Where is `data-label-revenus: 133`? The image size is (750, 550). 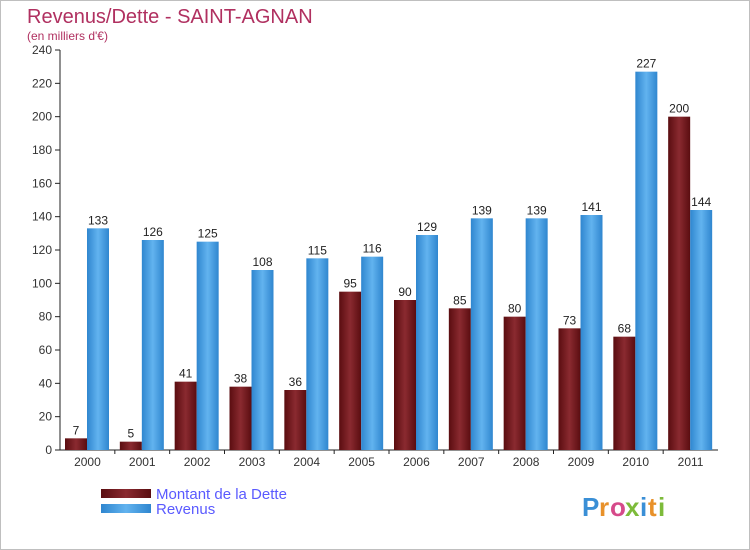
data-label-revenus: 133 is located at coordinates (98, 220).